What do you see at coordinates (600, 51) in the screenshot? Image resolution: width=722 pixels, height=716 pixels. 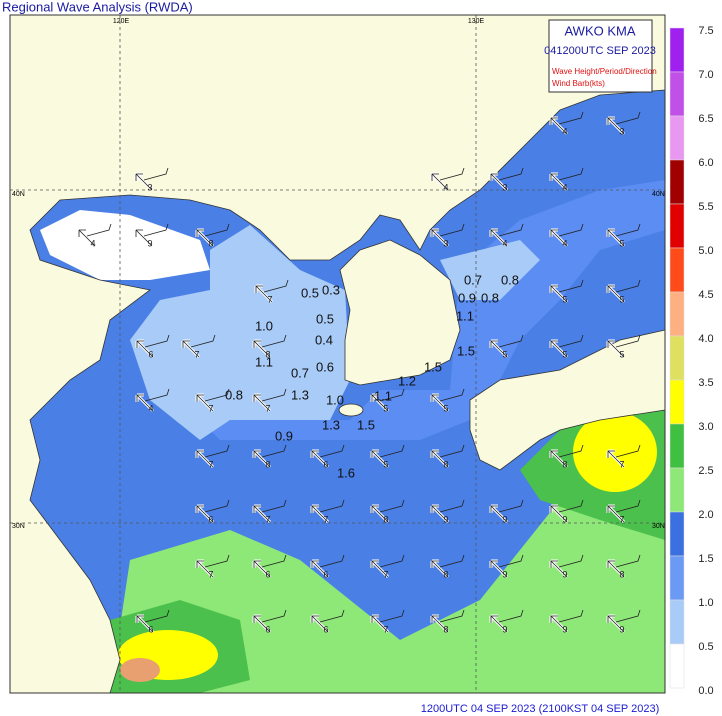 I see `legend-line: 041200UTC SEP 2023` at bounding box center [600, 51].